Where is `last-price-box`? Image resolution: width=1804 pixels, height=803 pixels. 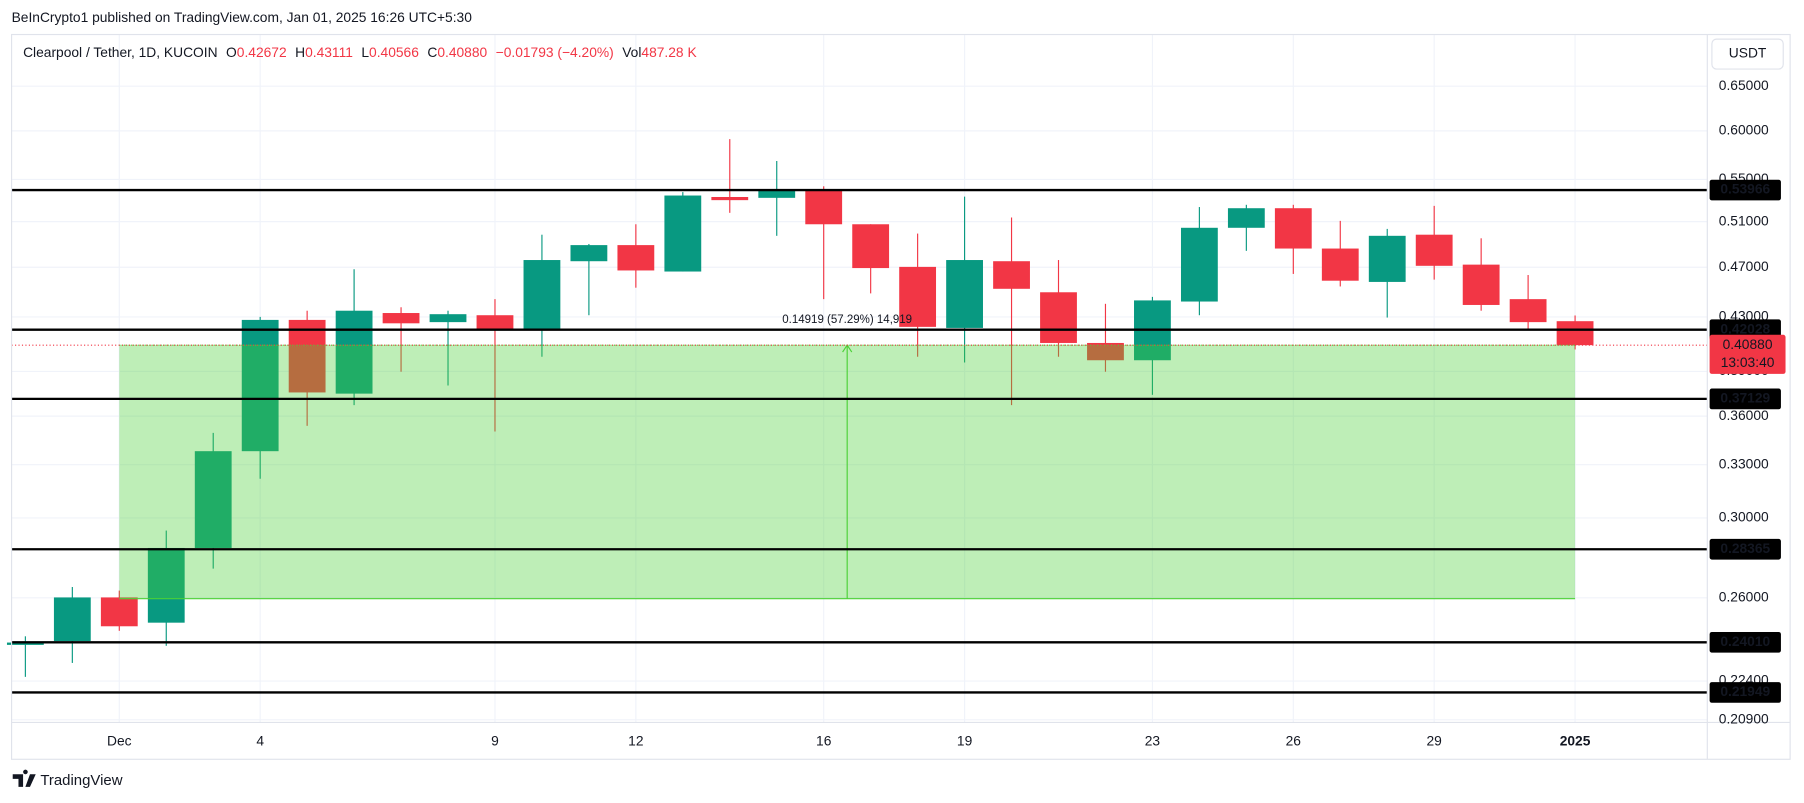
last-price-box is located at coordinates (1747, 354).